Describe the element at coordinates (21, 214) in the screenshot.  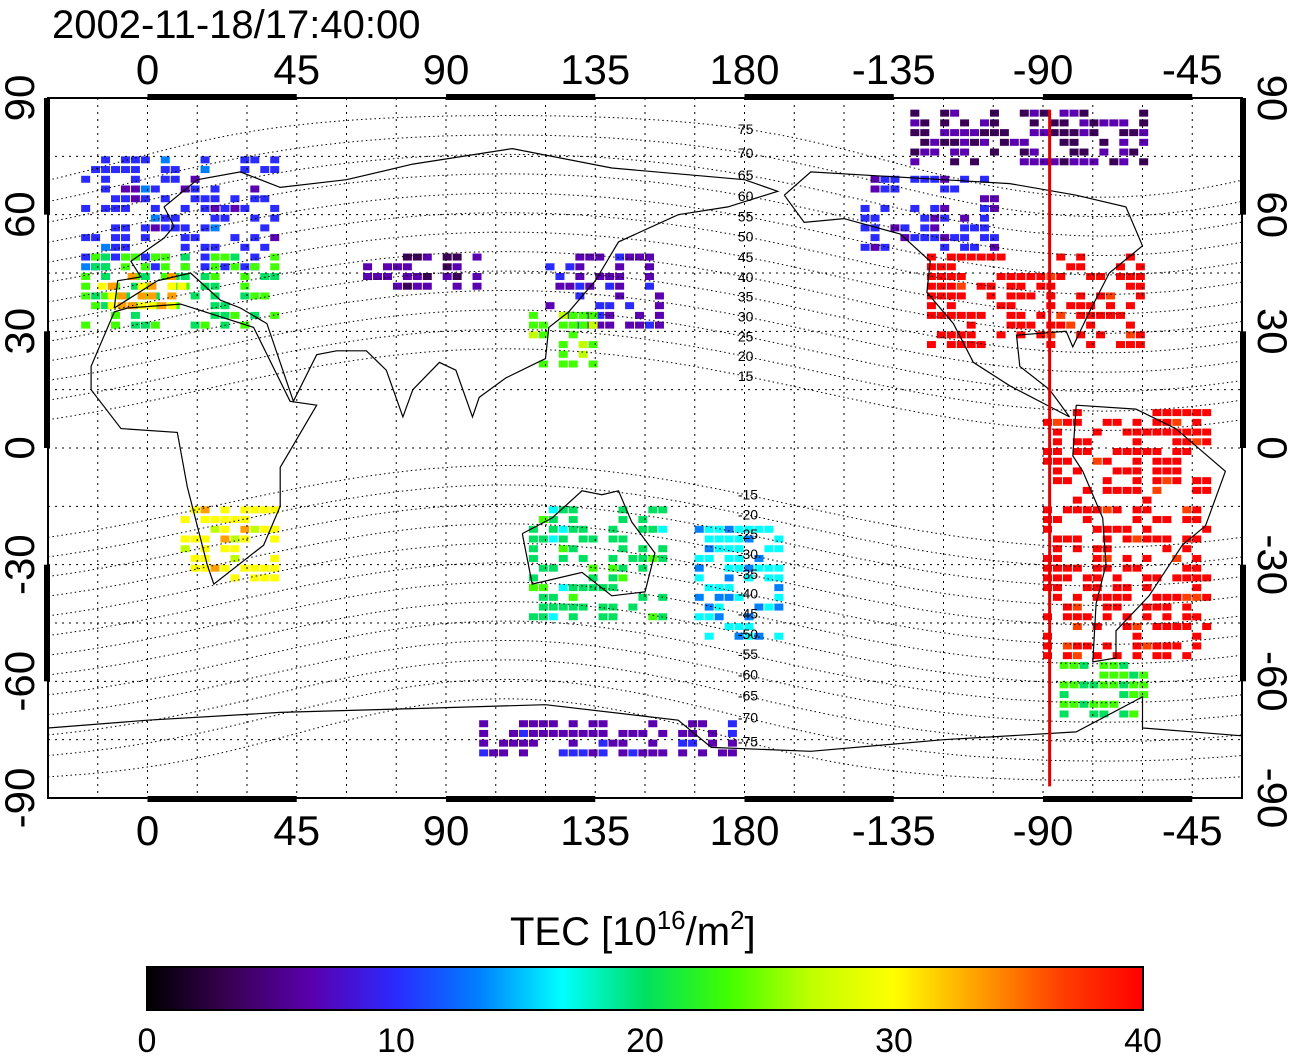
I see `latitude-label: 60` at that location.